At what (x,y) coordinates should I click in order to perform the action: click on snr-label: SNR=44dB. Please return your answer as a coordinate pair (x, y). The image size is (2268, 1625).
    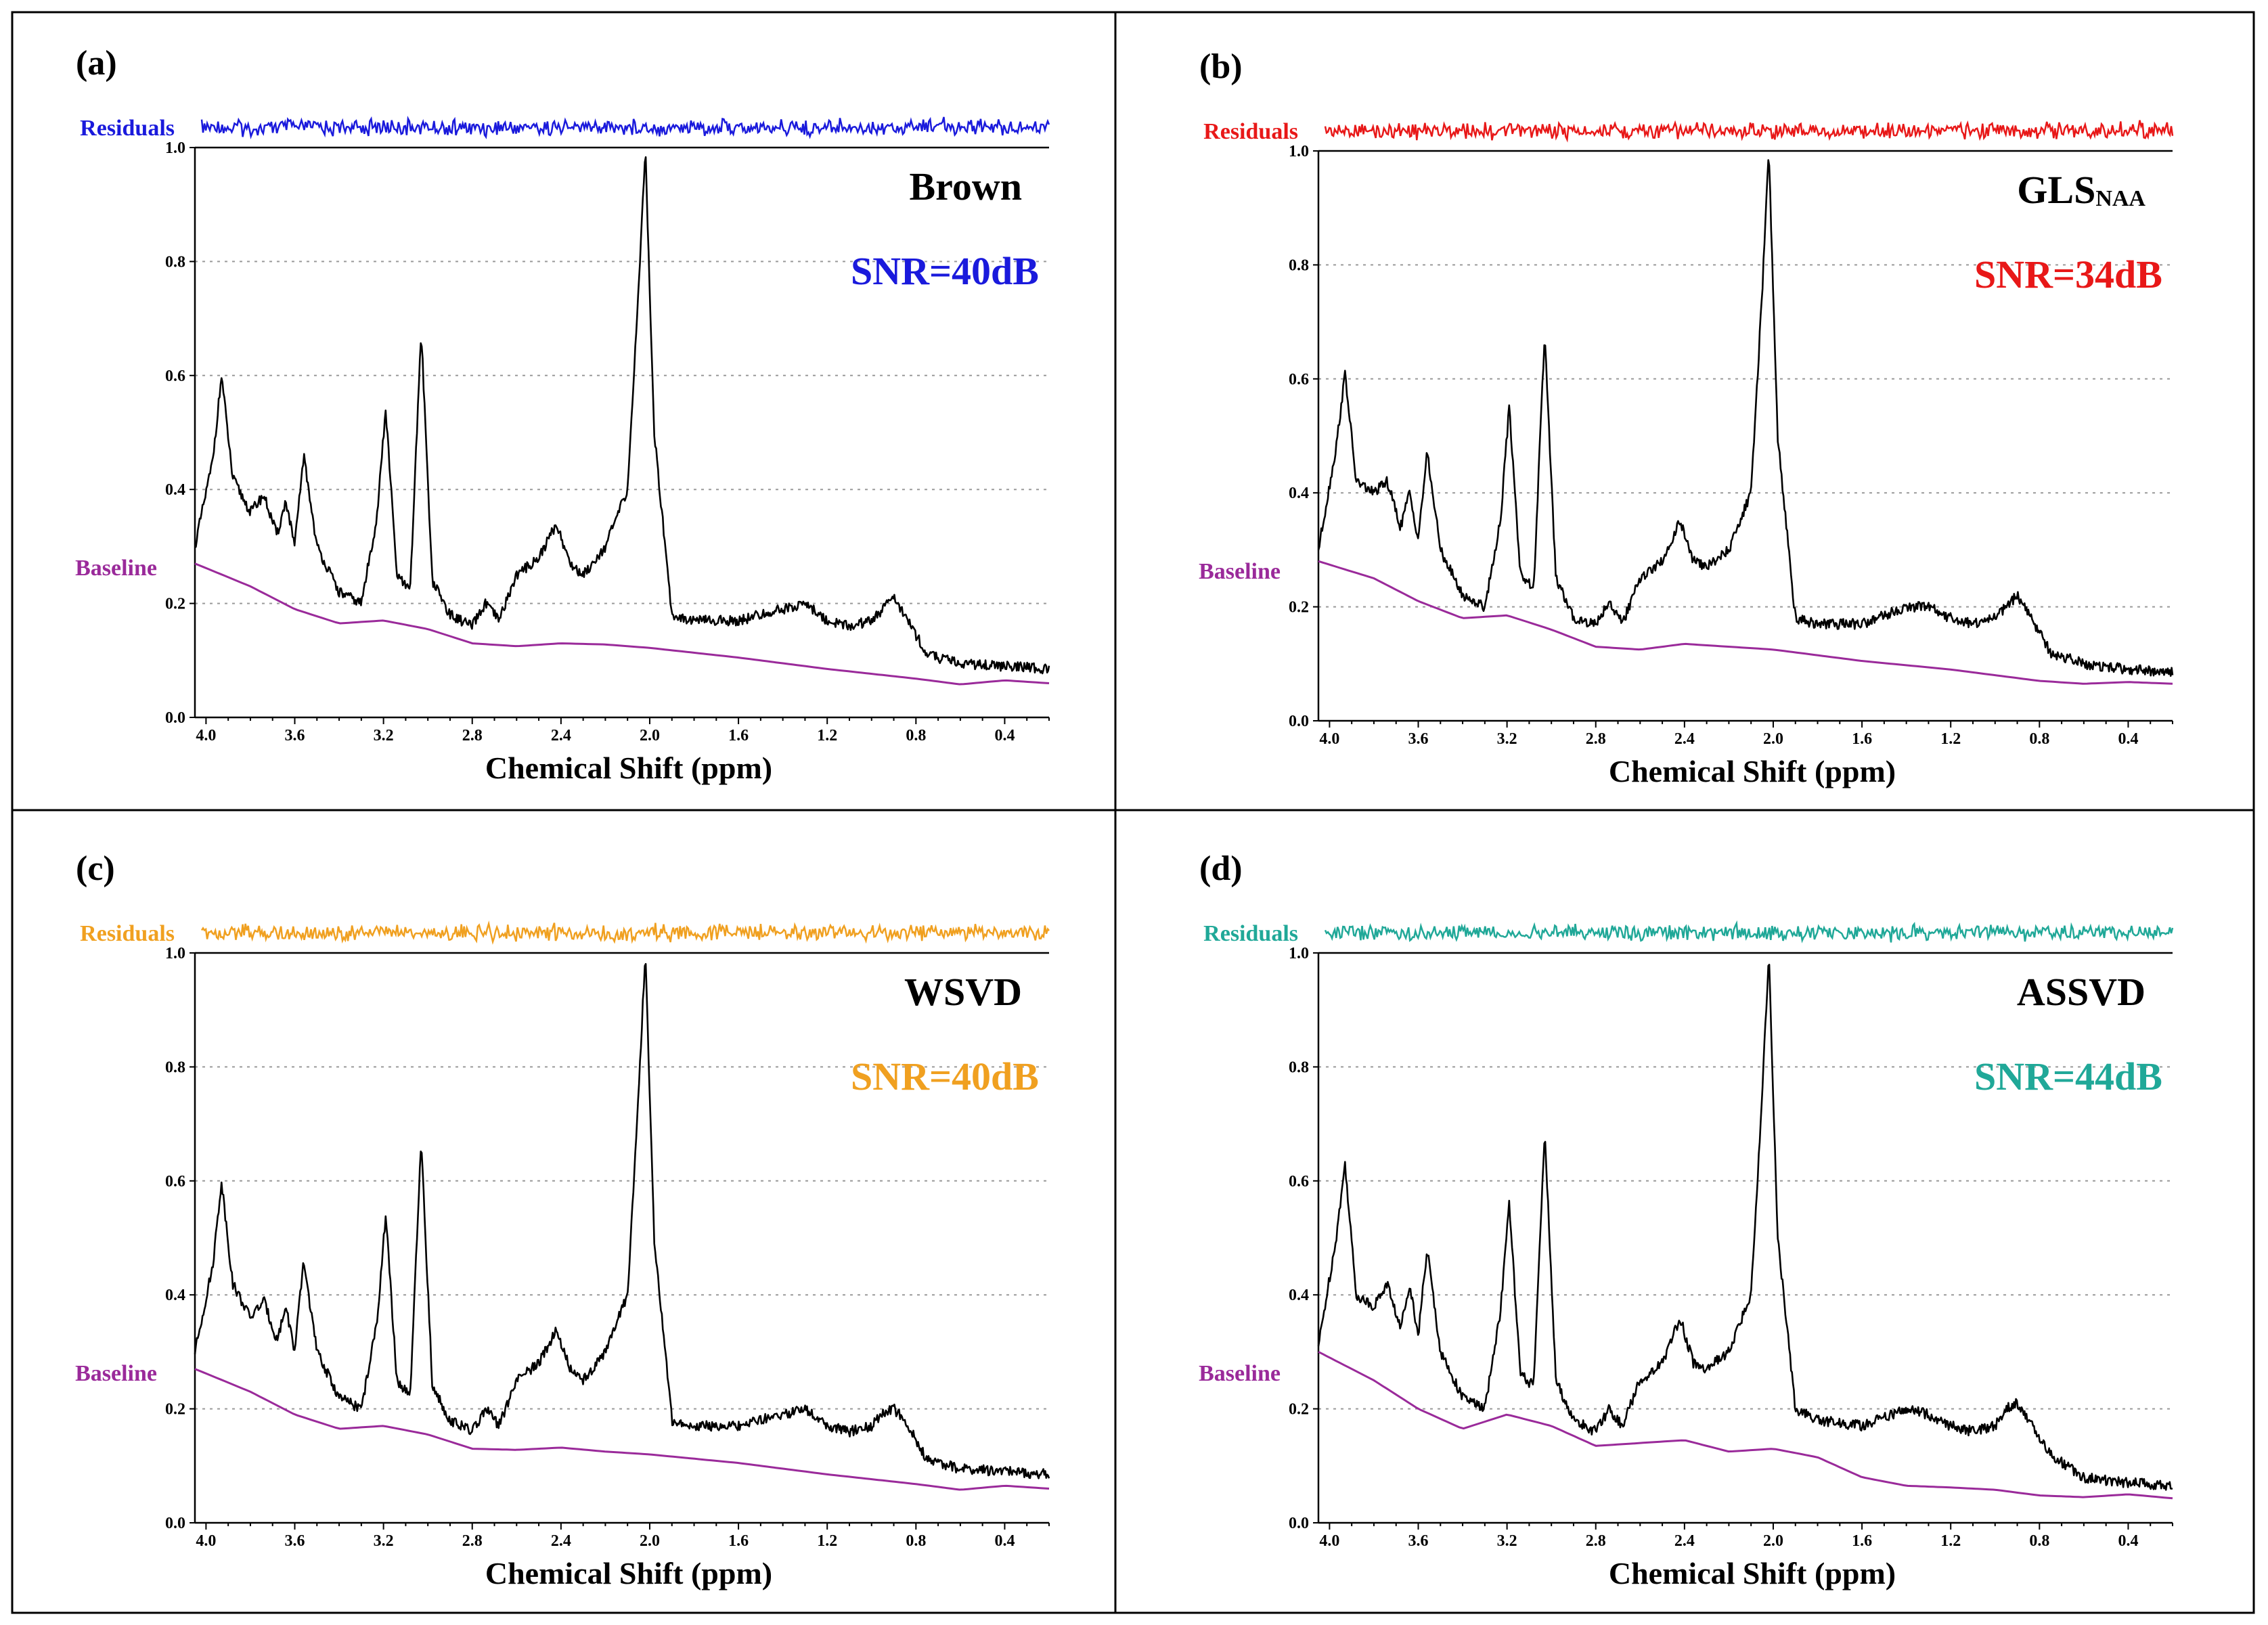
    Looking at the image, I should click on (2068, 1076).